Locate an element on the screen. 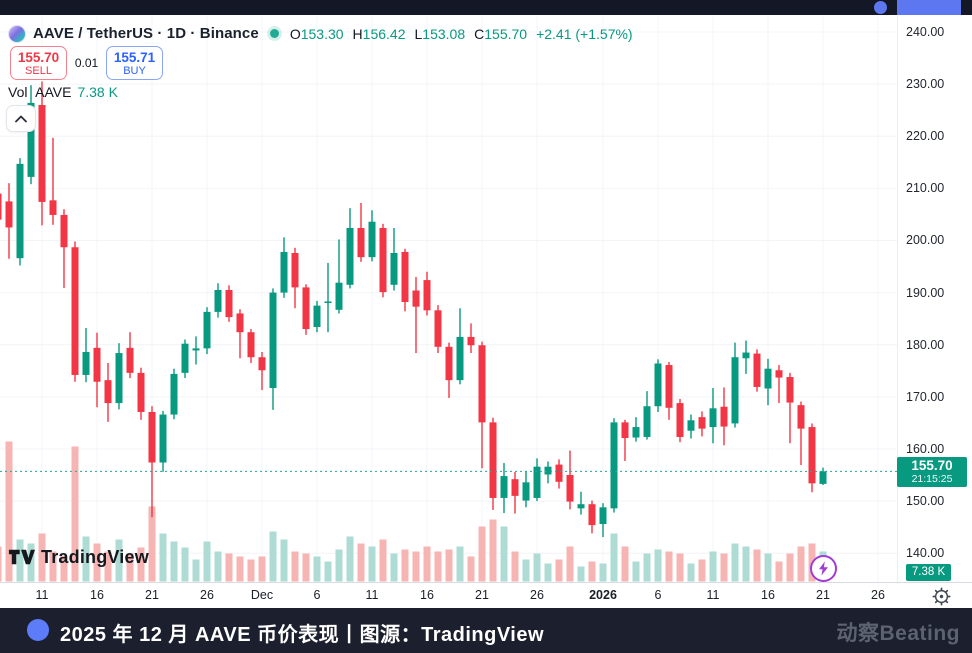 The image size is (972, 653). last-price-value: 155.70 is located at coordinates (932, 465).